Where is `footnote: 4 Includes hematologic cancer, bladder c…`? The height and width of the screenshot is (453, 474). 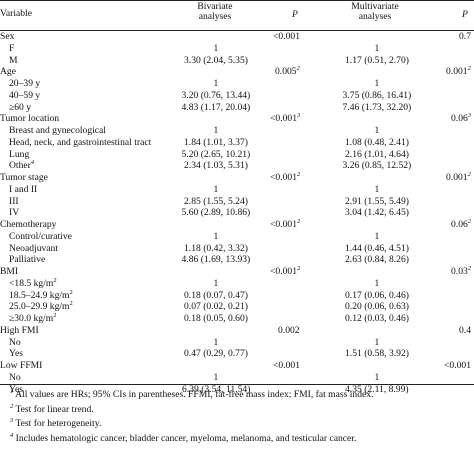 footnote: 4 Includes hematologic cancer, bladder c… is located at coordinates (183, 437).